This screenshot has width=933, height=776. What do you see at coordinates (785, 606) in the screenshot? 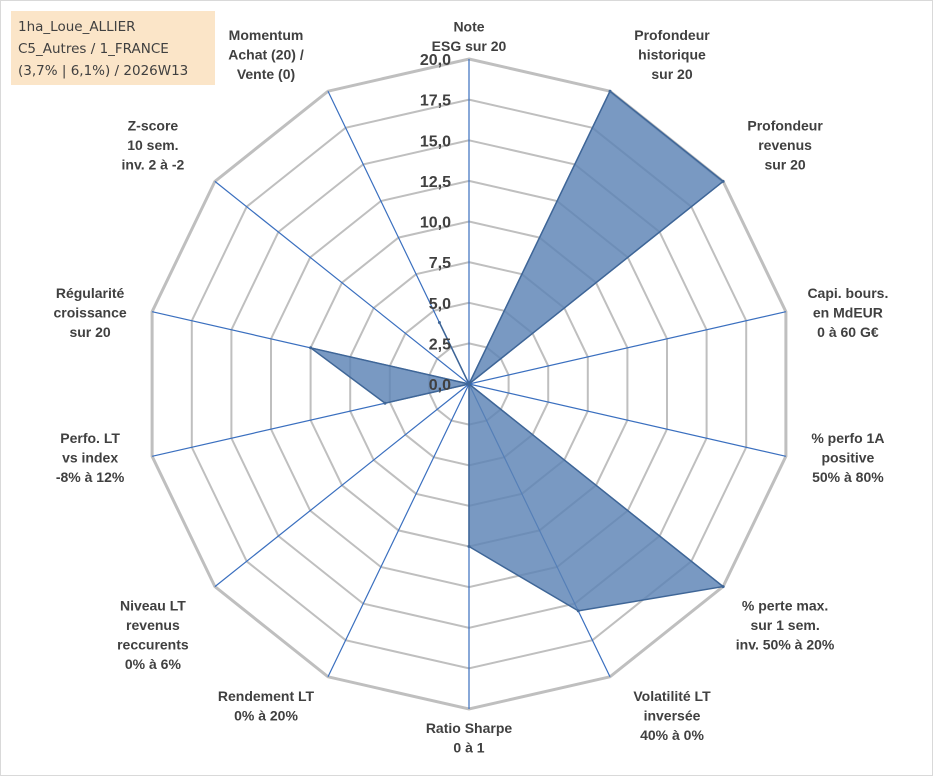
I see `axis-category-label-line: % perte max.` at bounding box center [785, 606].